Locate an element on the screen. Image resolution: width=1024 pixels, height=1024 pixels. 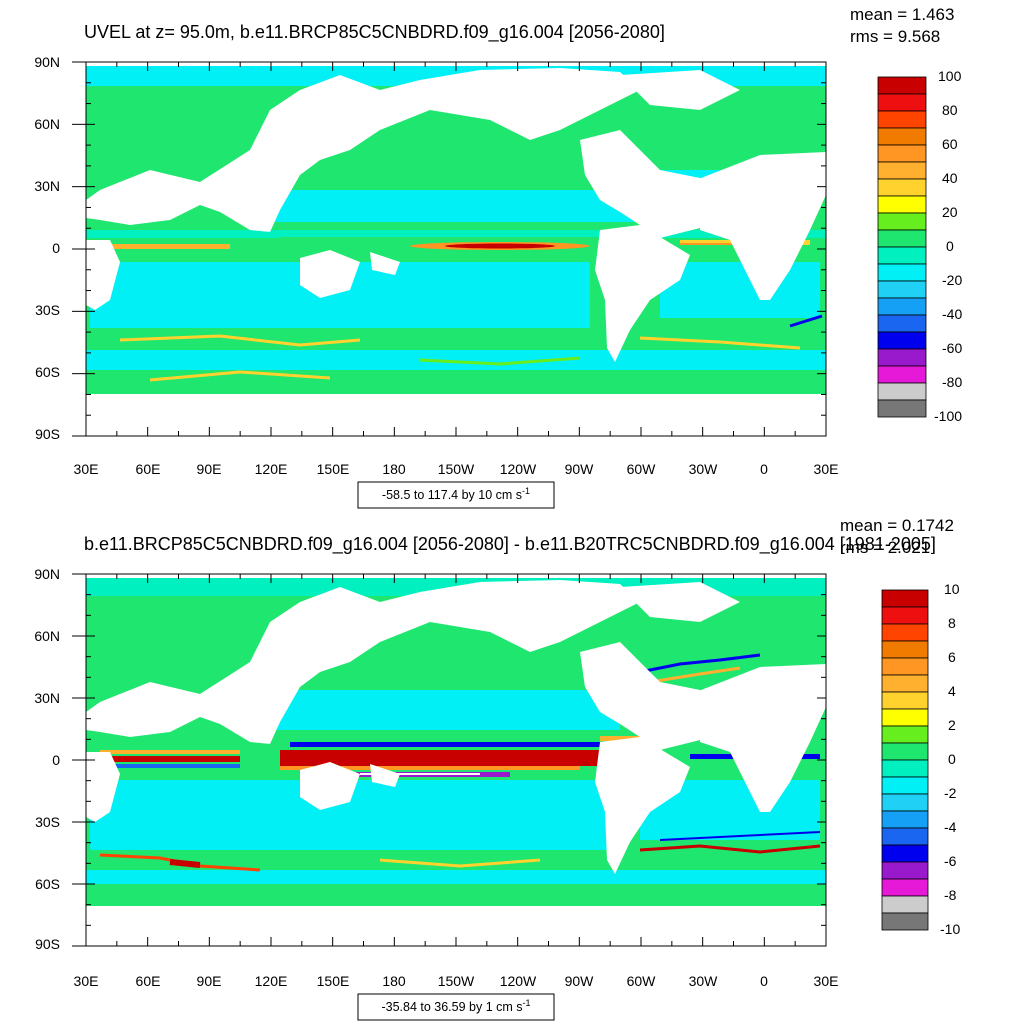
panel-2-rms: rms = 2.021 is located at coordinates (885, 547).